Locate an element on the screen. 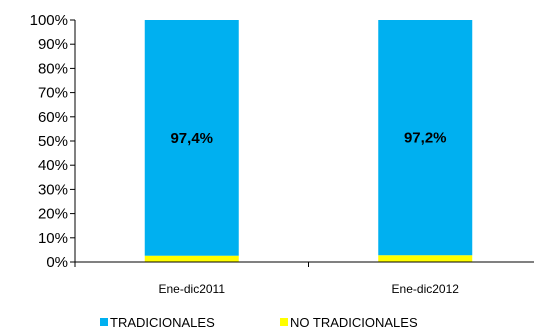 This screenshot has height=331, width=534. y-tick-label: 50% is located at coordinates (53, 141).